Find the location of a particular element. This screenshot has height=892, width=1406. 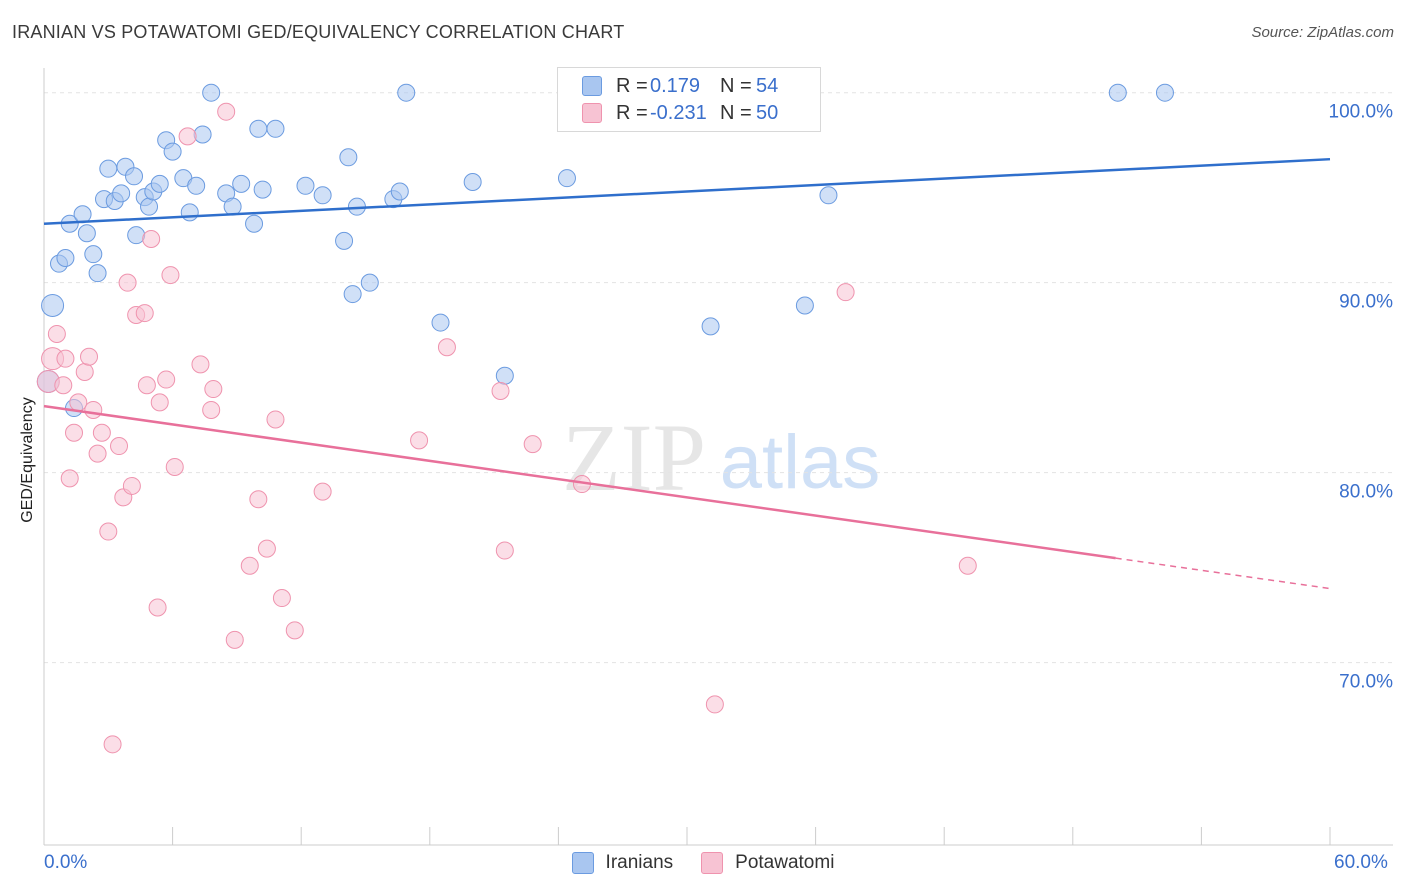

potawatomi-trend-line is located at coordinates (579, 482).